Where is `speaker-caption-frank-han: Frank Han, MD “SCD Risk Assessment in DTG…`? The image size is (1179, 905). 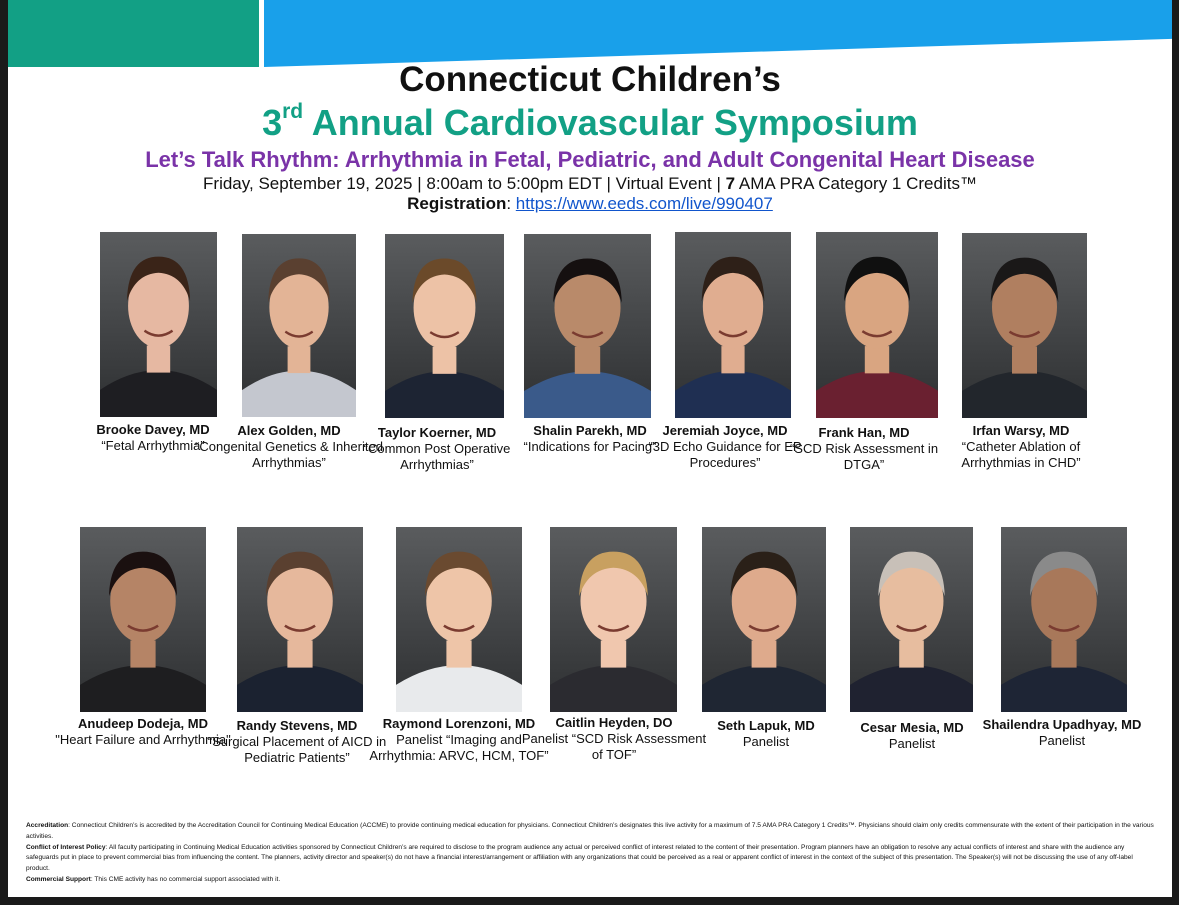 speaker-caption-frank-han: Frank Han, MD “SCD Risk Assessment in DTG… is located at coordinates (864, 449).